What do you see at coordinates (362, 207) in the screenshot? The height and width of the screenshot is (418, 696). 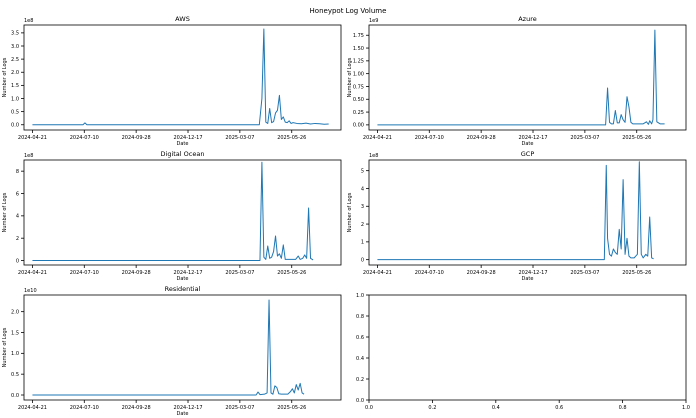 I see `y-tick-label: 3` at bounding box center [362, 207].